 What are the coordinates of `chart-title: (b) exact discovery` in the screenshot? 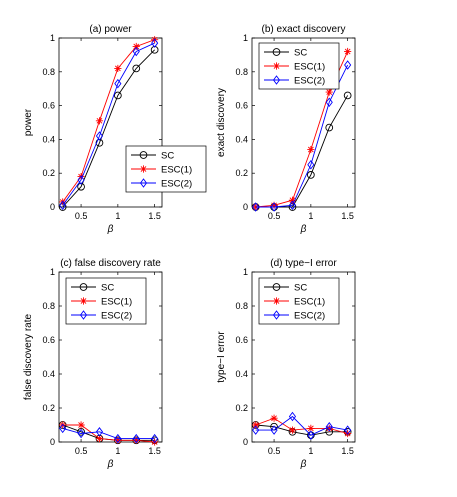 It's located at (304, 29).